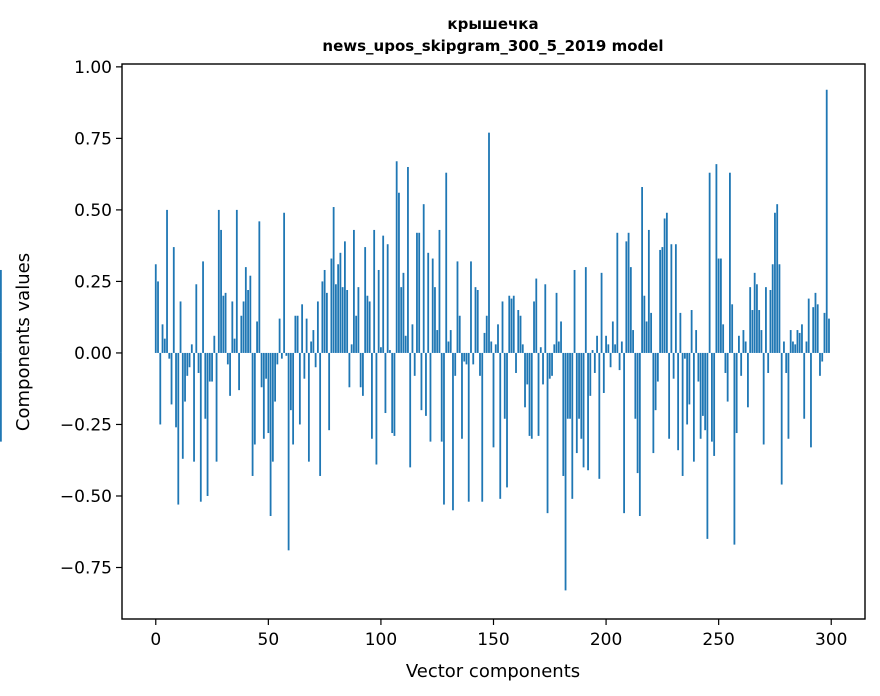 The width and height of the screenshot is (880, 696). I want to click on y-tick-label: 0.75, so click(93, 139).